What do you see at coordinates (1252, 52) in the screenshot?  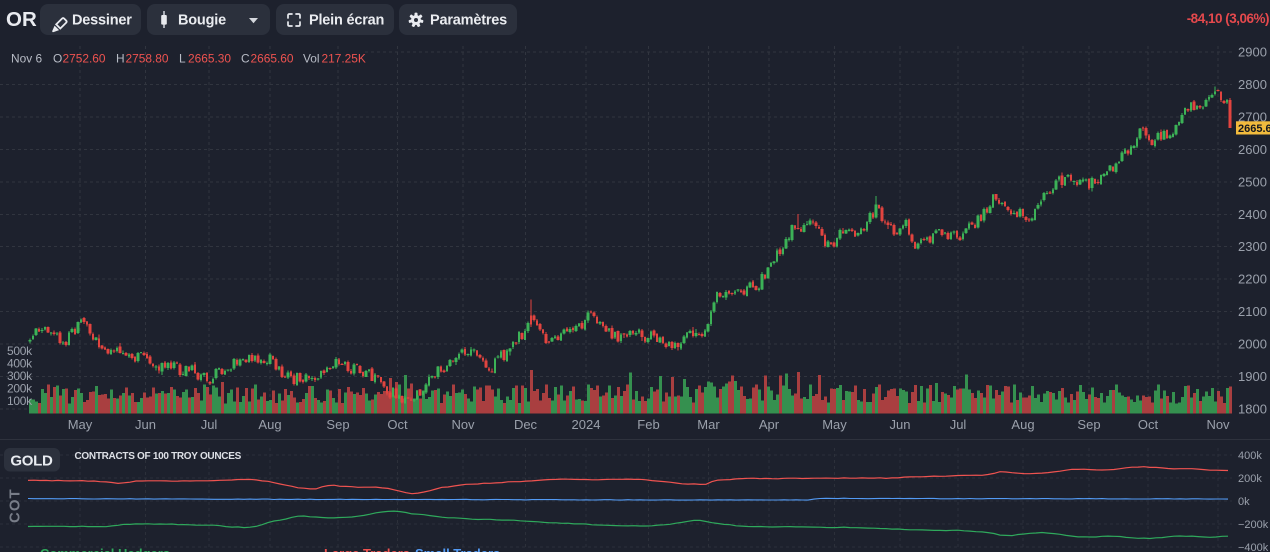 I see `svg-text: 2900` at bounding box center [1252, 52].